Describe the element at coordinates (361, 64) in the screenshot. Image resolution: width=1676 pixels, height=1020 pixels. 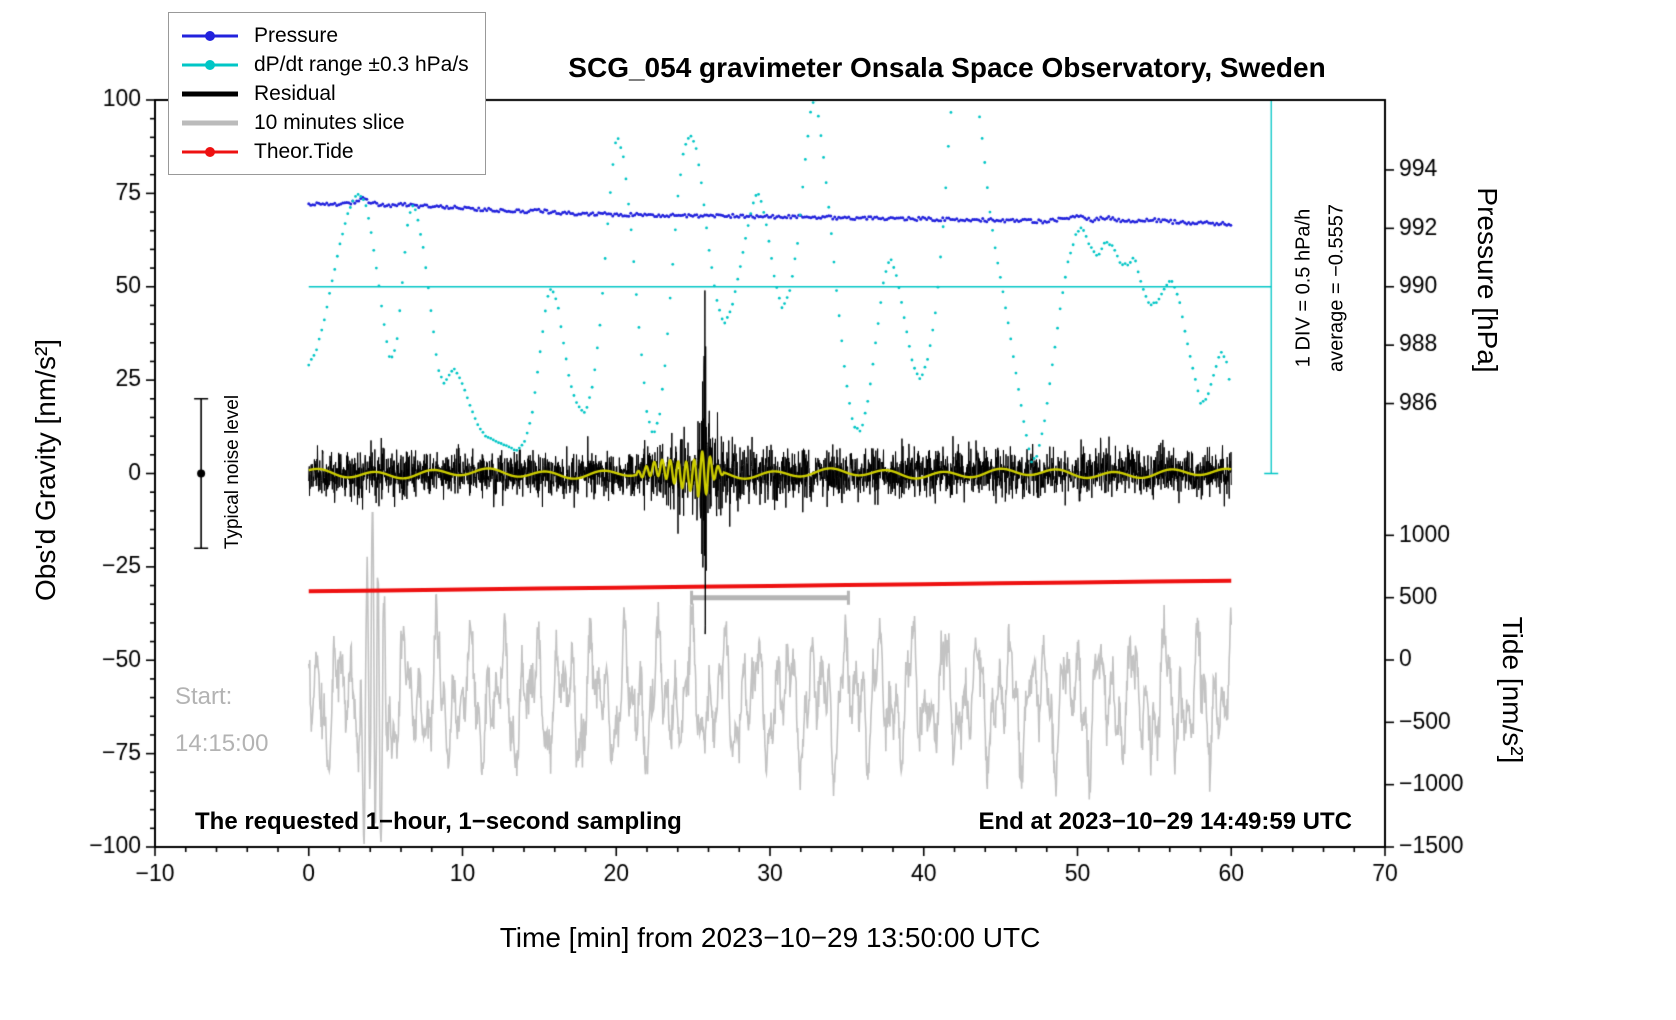
I see `legend-label: dP/dt range ±0.3 hPa/s` at that location.